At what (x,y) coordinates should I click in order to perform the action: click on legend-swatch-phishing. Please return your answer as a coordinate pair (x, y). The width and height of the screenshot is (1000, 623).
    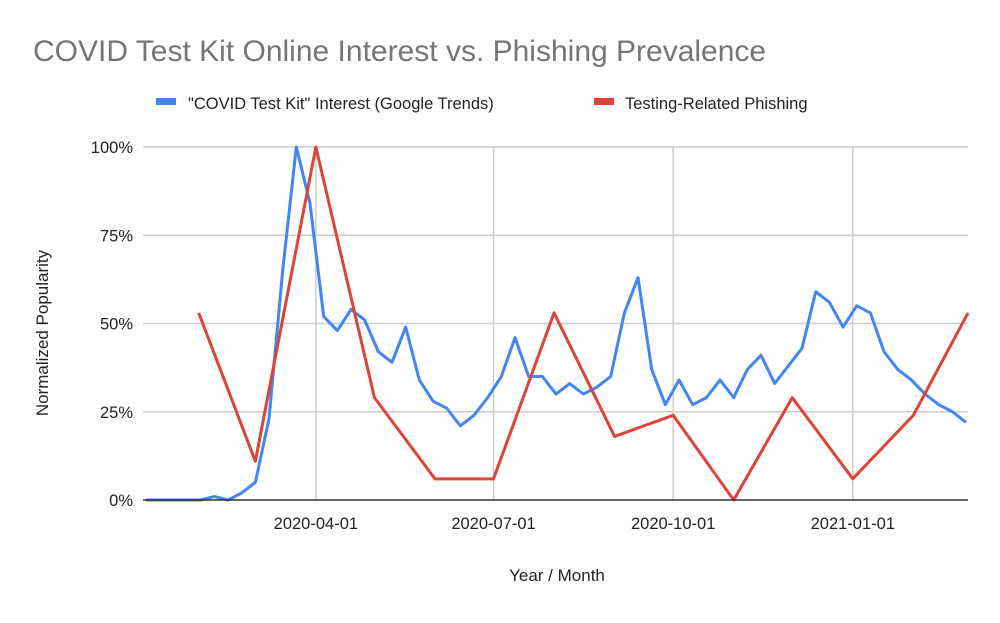
    Looking at the image, I should click on (604, 101).